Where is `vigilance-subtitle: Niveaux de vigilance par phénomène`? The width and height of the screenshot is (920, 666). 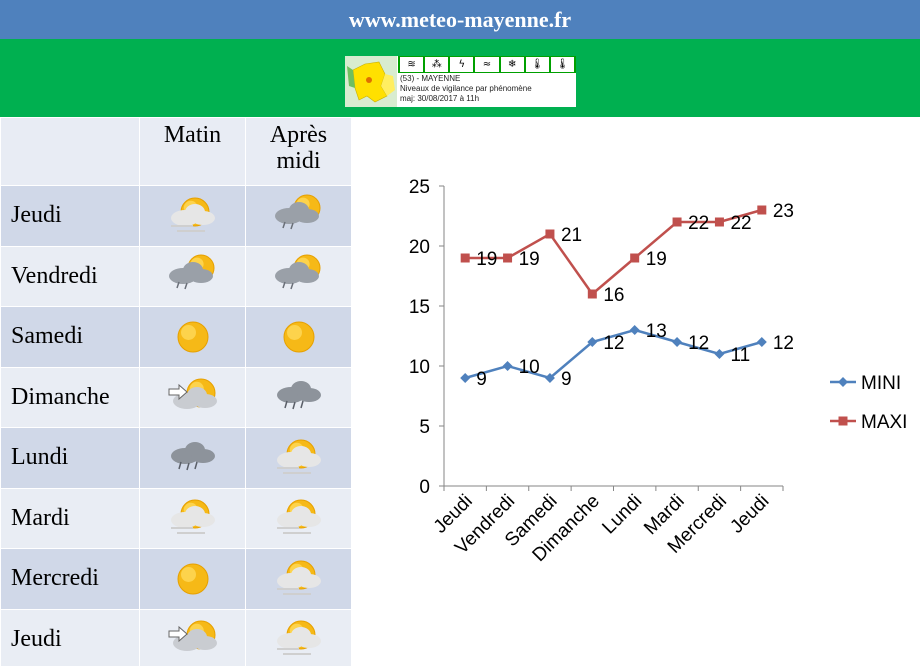 vigilance-subtitle: Niveaux de vigilance par phénomène is located at coordinates (466, 88).